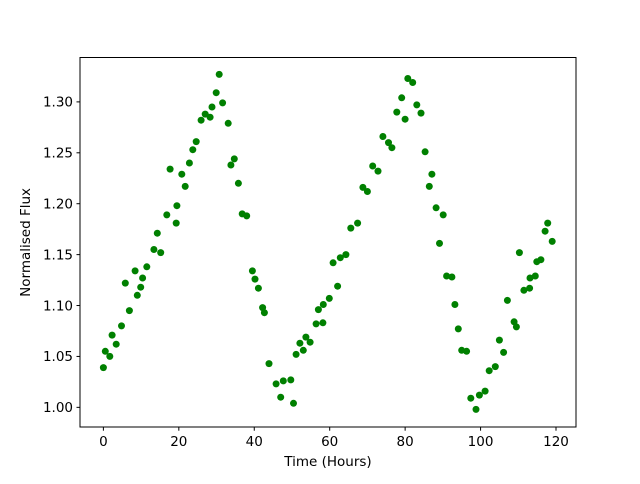 The height and width of the screenshot is (484, 640). I want to click on y-tick-label: 1.00, so click(58, 408).